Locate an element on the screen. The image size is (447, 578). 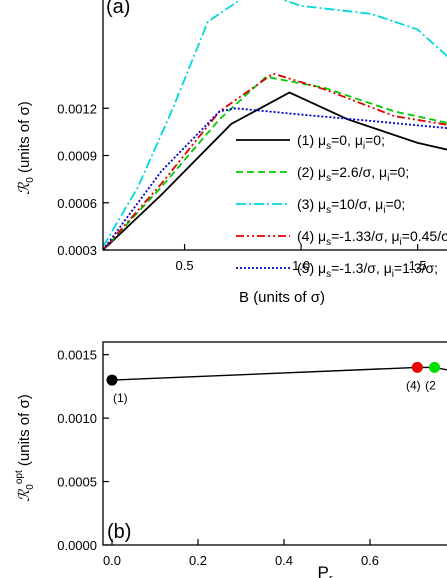
panel-b-y-axis: 0.0000 0.0005 0.0010 0.0015 is located at coordinates (83, 450).